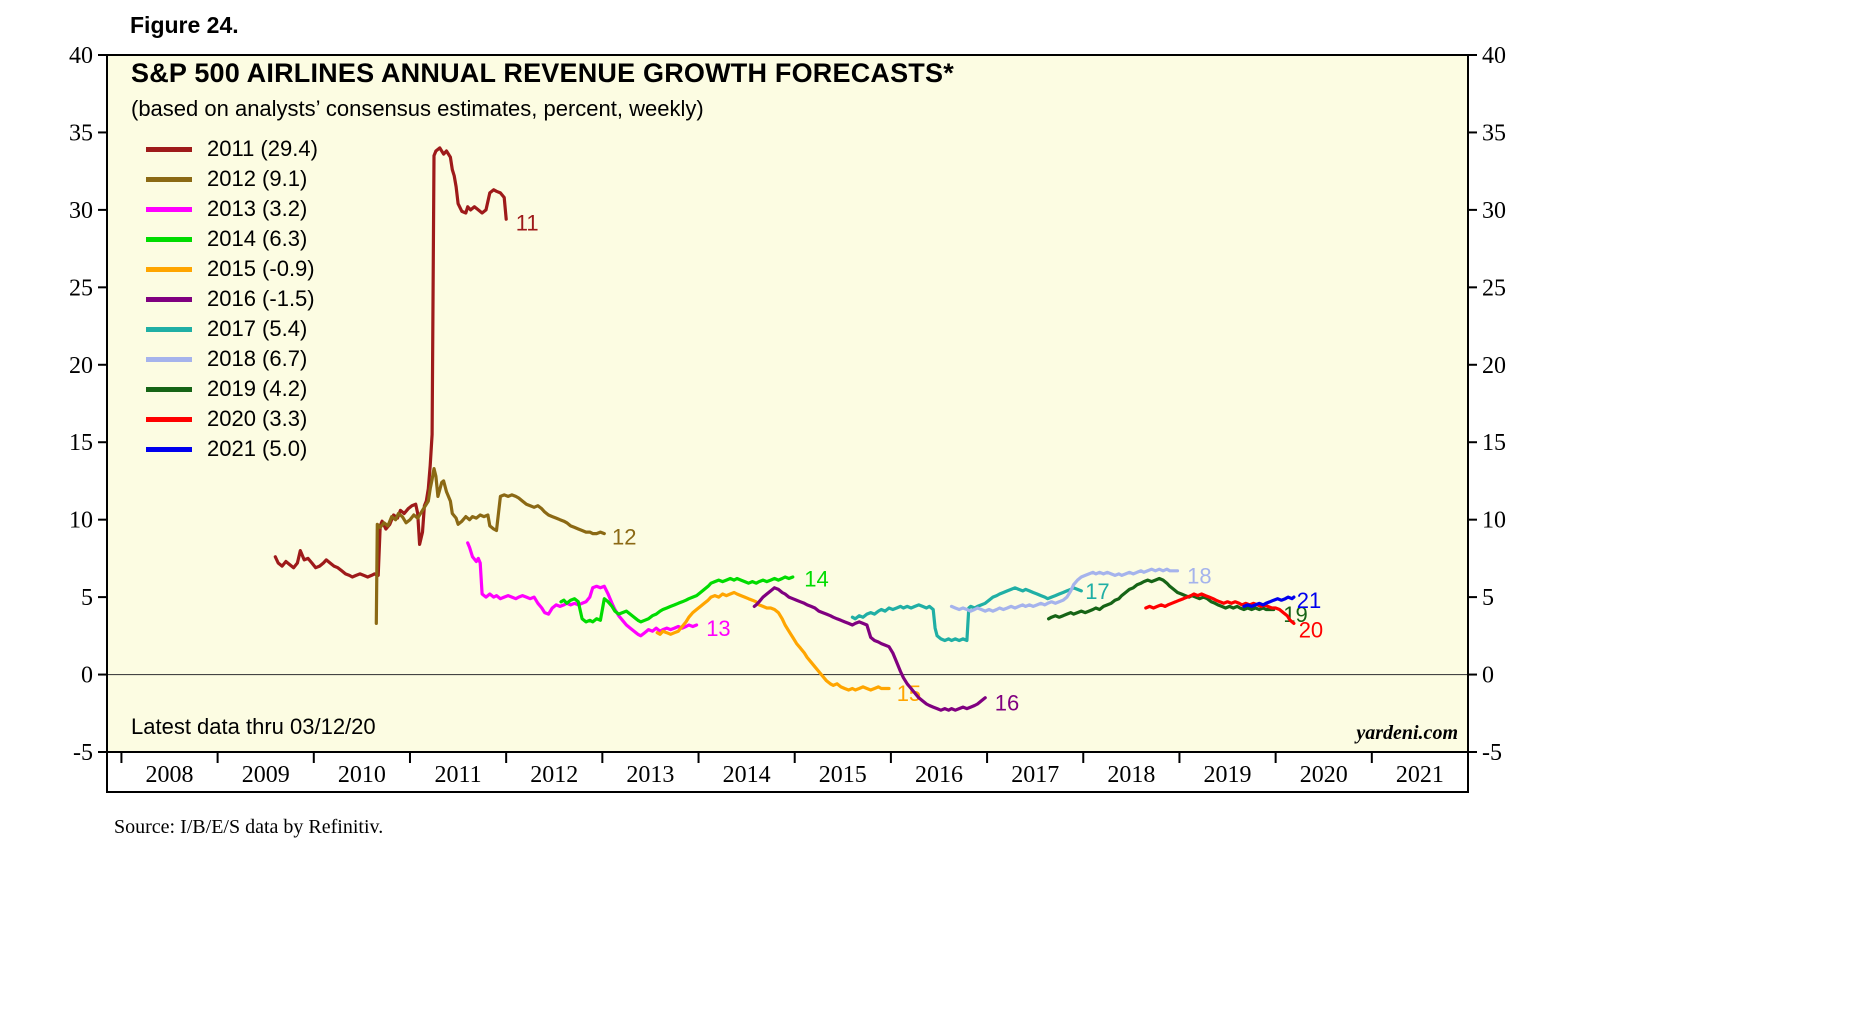 The image size is (1875, 1021). What do you see at coordinates (257, 238) in the screenshot?
I see `legend-label: 2014 (6.3)` at bounding box center [257, 238].